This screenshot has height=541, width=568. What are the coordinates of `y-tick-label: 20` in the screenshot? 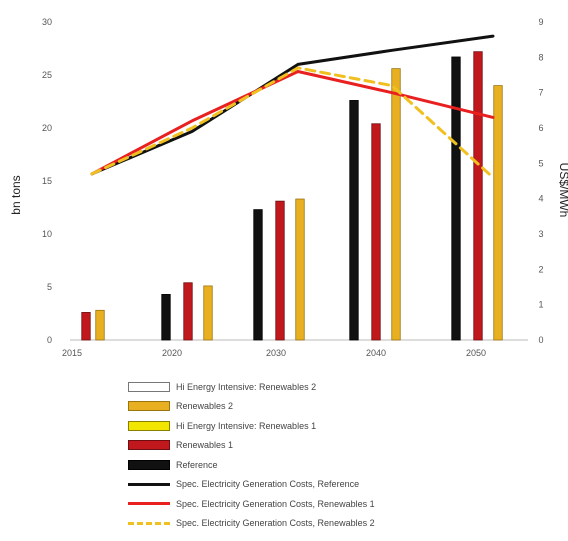 It's located at (47, 128).